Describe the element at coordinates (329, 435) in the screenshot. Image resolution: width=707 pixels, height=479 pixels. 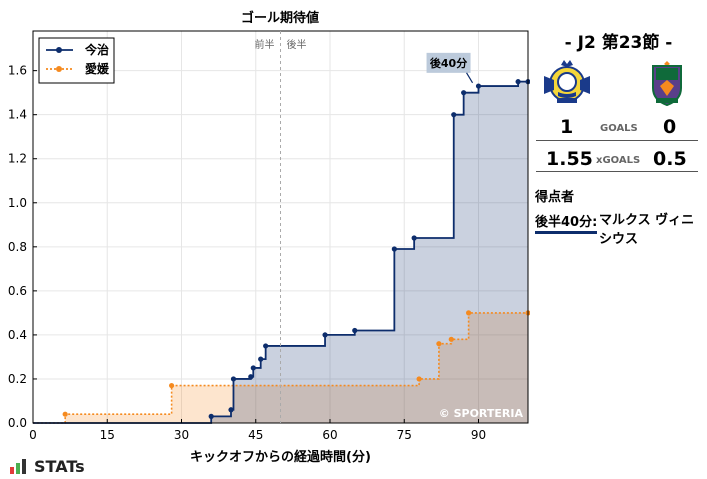
I see `x-tick-label: 60` at that location.